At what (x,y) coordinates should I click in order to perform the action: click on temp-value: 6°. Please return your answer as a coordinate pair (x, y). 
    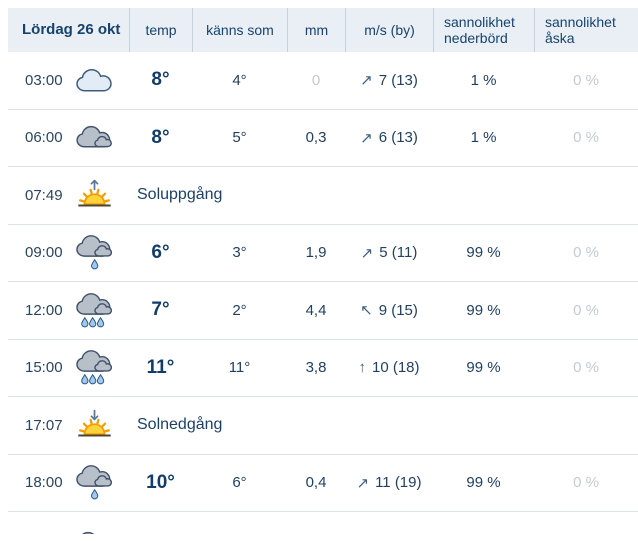
    Looking at the image, I should click on (160, 252).